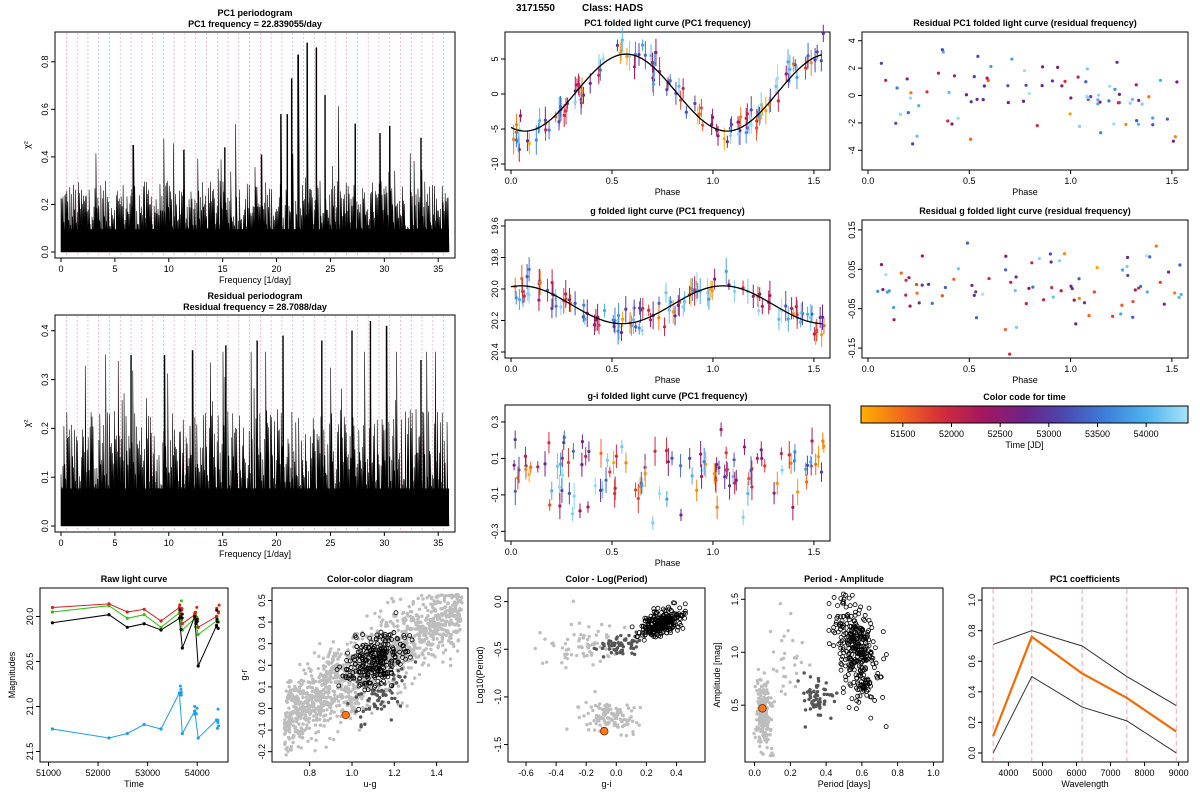  I want to click on raw_light_curve-xtick-label: 52000, so click(98, 773).